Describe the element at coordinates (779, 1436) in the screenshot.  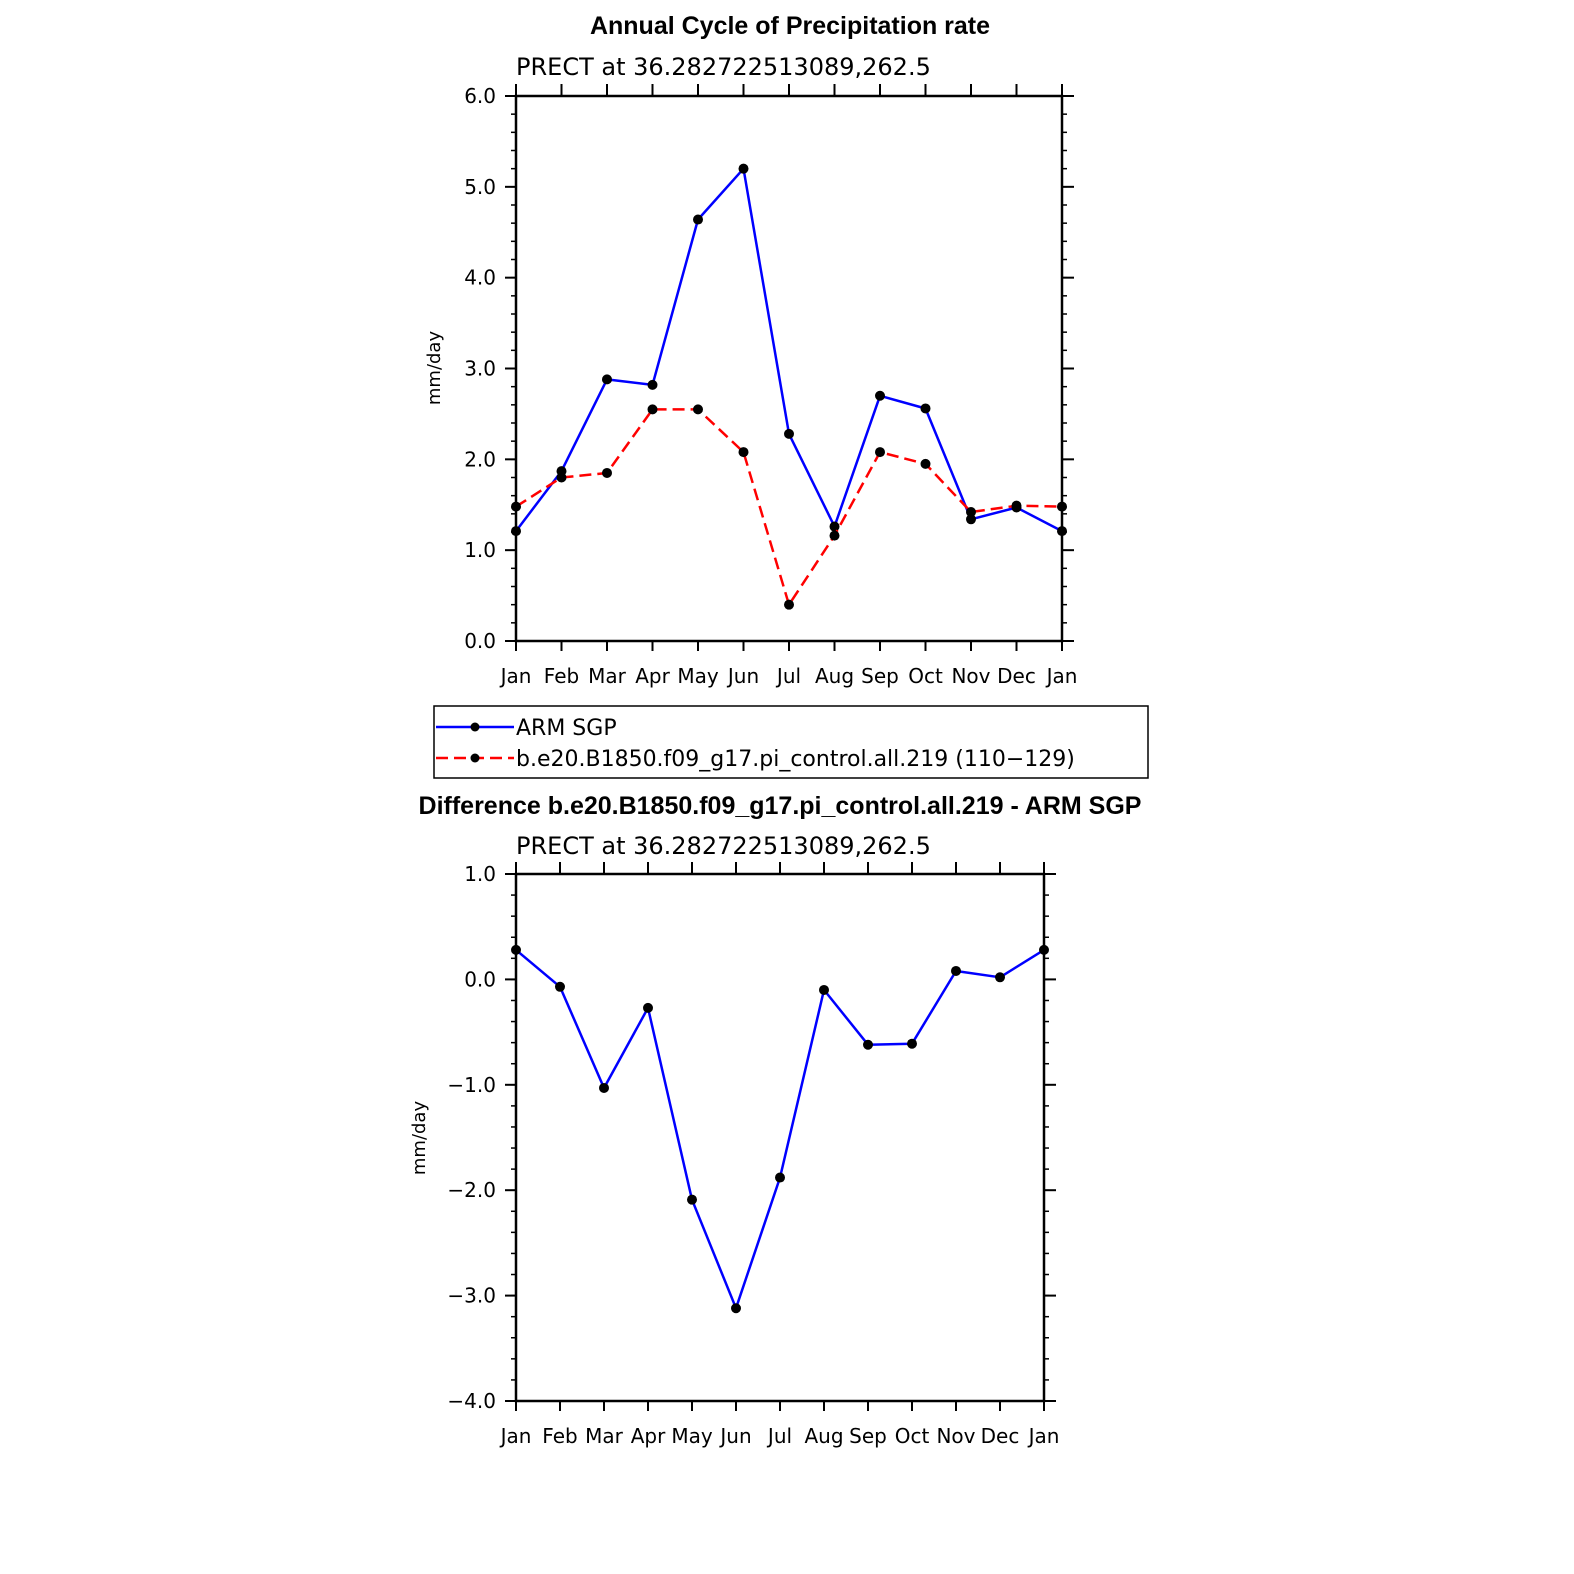
I see `chart2-xtick-label: Jul` at that location.